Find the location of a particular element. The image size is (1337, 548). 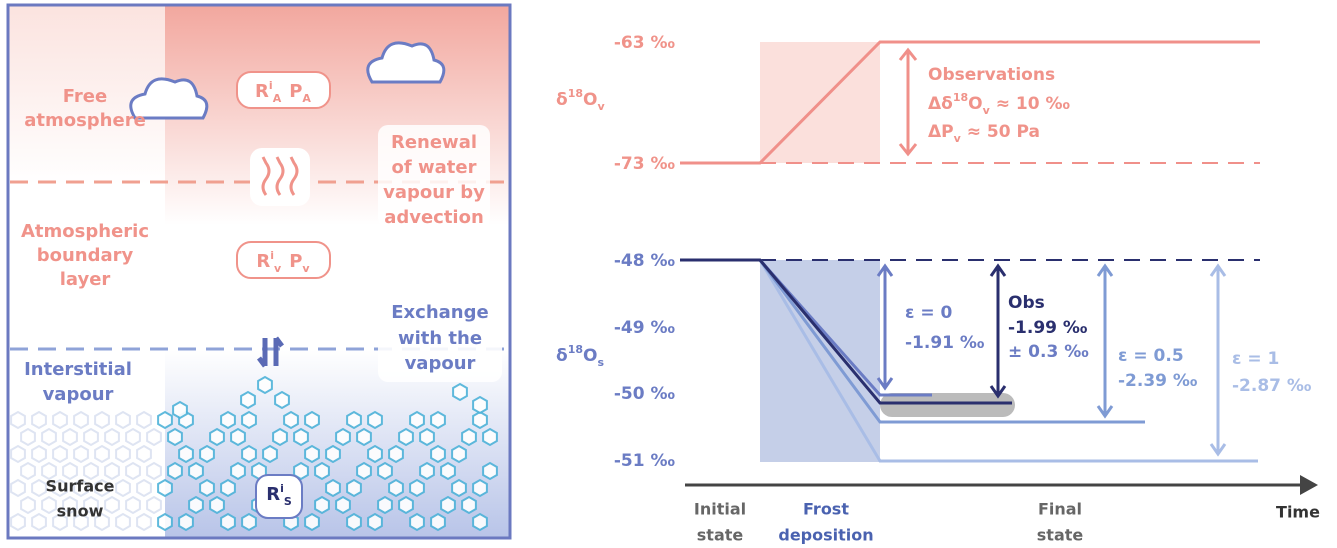

text: ≈ 50 Pa is located at coordinates (1000, 132).